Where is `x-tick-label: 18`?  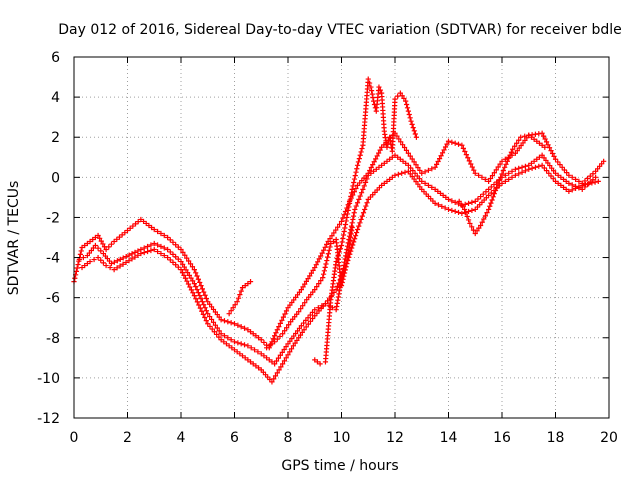 x-tick-label: 18 is located at coordinates (556, 438).